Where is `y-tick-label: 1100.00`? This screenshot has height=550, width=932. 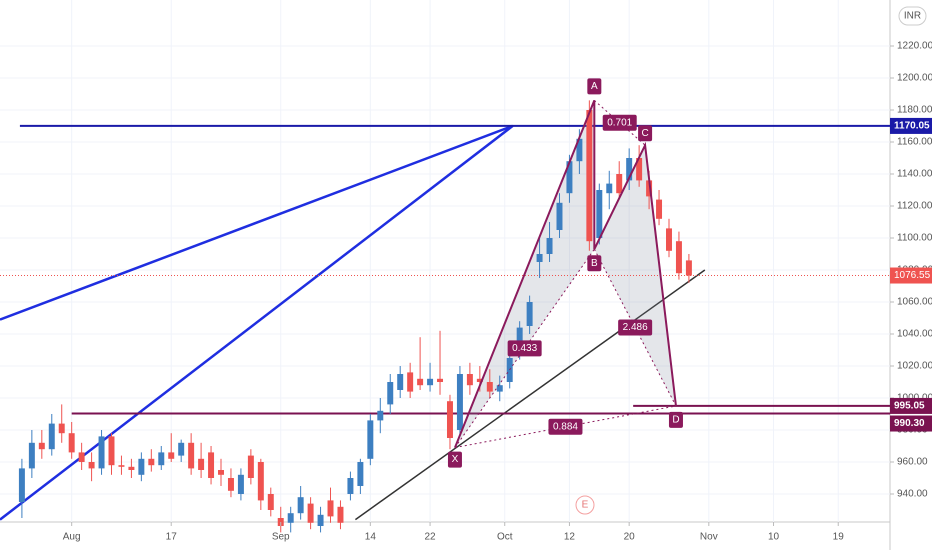
y-tick-label: 1100.00 is located at coordinates (914, 238).